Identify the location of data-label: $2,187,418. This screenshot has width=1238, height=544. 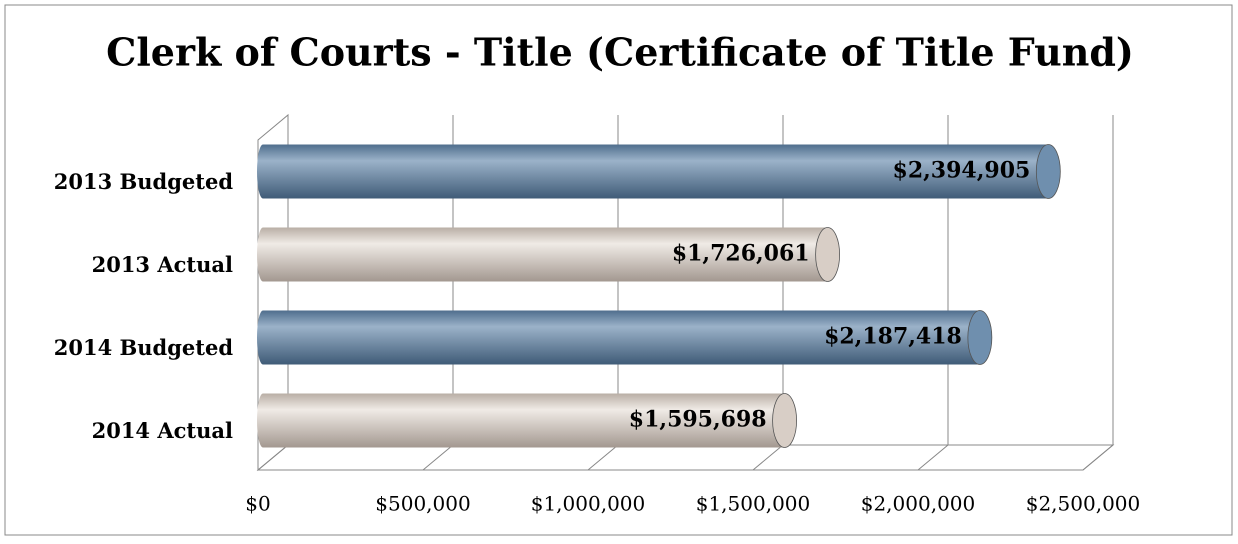
(893, 337).